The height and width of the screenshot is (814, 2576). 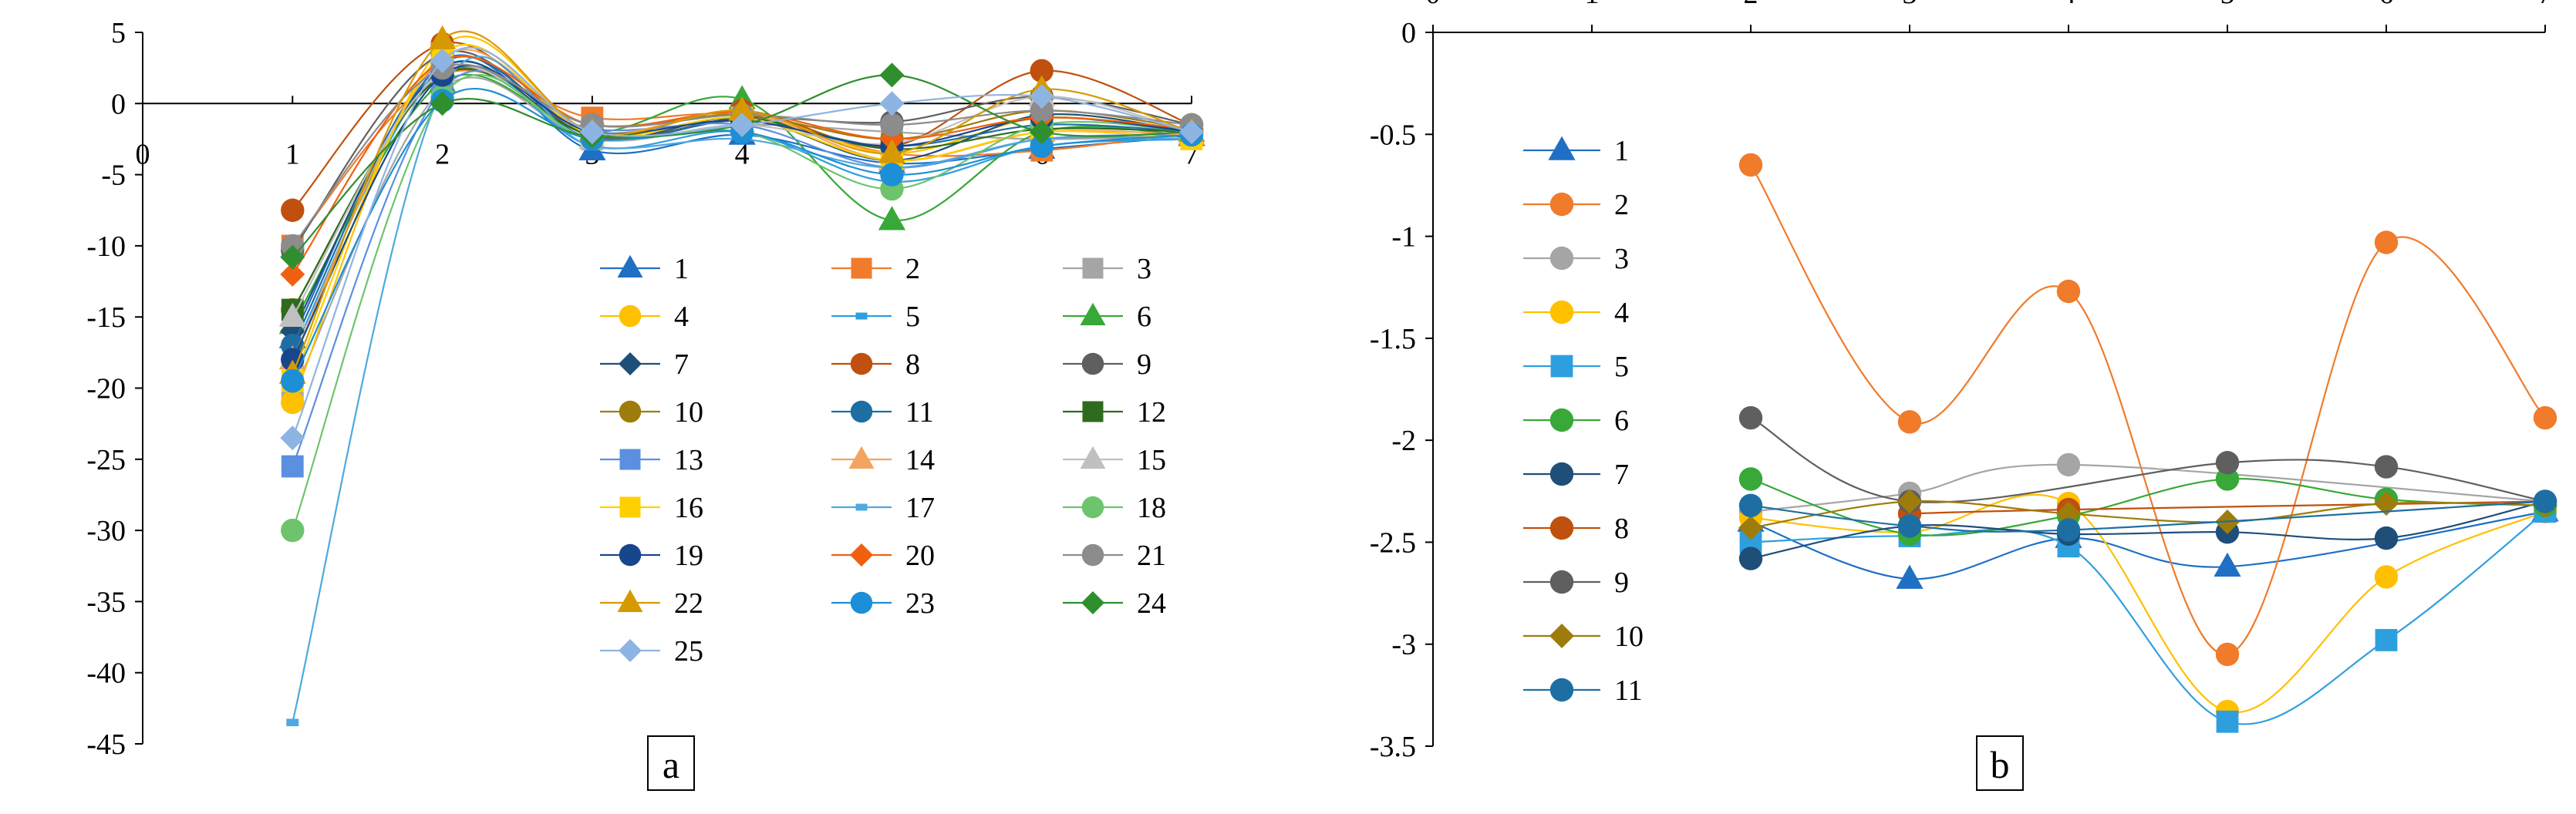 What do you see at coordinates (1628, 691) in the screenshot?
I see `legend-label: 11` at bounding box center [1628, 691].